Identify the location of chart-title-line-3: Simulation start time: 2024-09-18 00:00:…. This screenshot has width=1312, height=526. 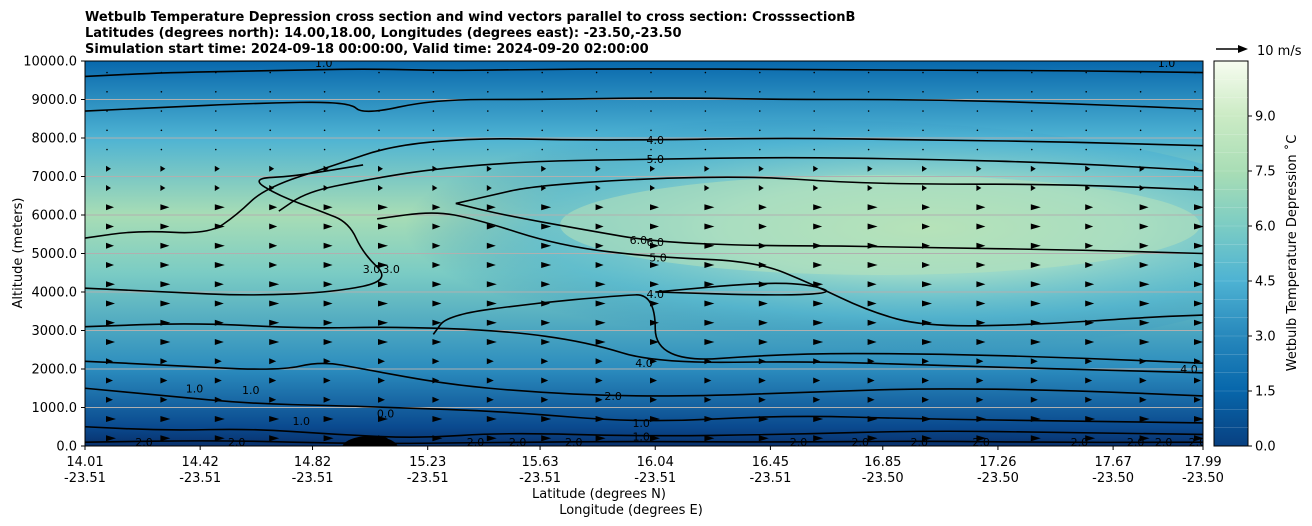
(367, 49).